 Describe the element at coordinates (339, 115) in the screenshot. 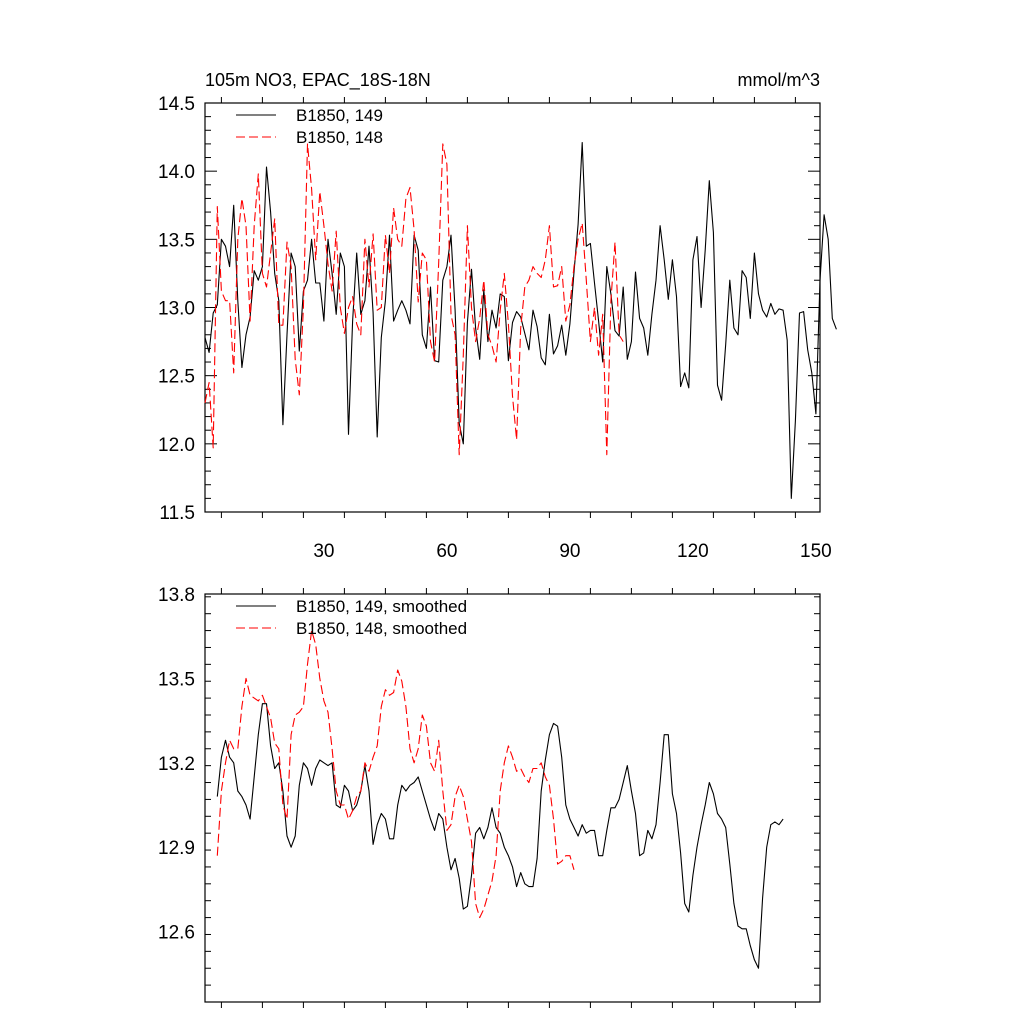

I see `legend-label: B1850, 149` at that location.